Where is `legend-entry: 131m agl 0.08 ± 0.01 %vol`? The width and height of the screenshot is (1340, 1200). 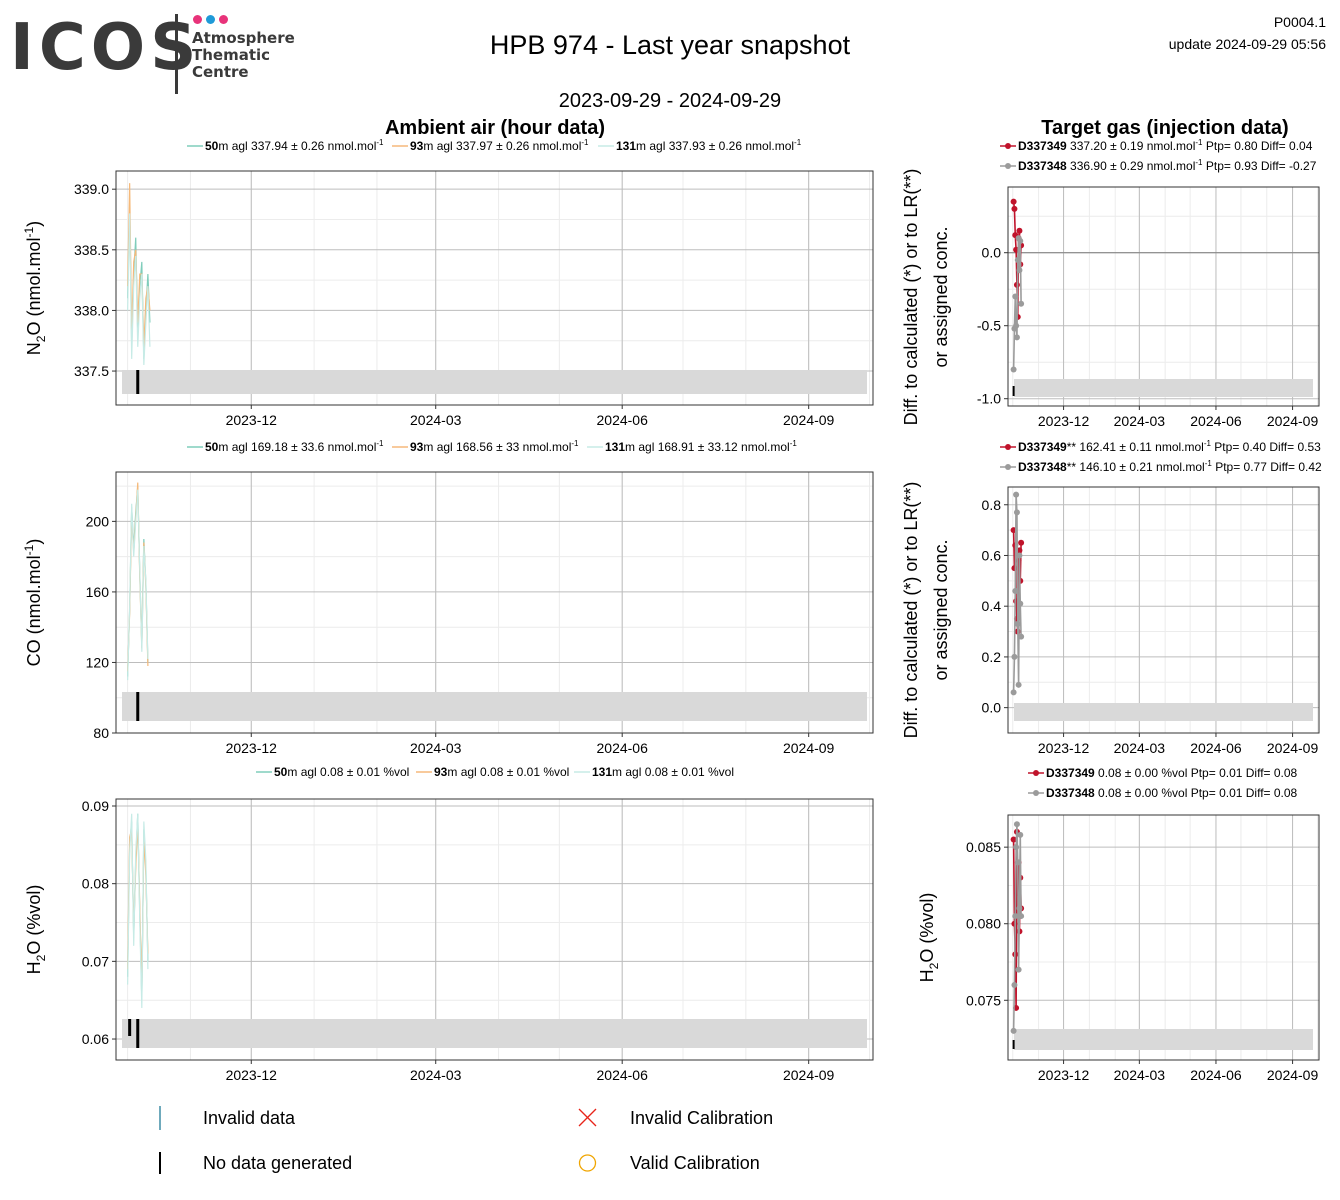 legend-entry: 131m agl 0.08 ± 0.01 %vol is located at coordinates (663, 772).